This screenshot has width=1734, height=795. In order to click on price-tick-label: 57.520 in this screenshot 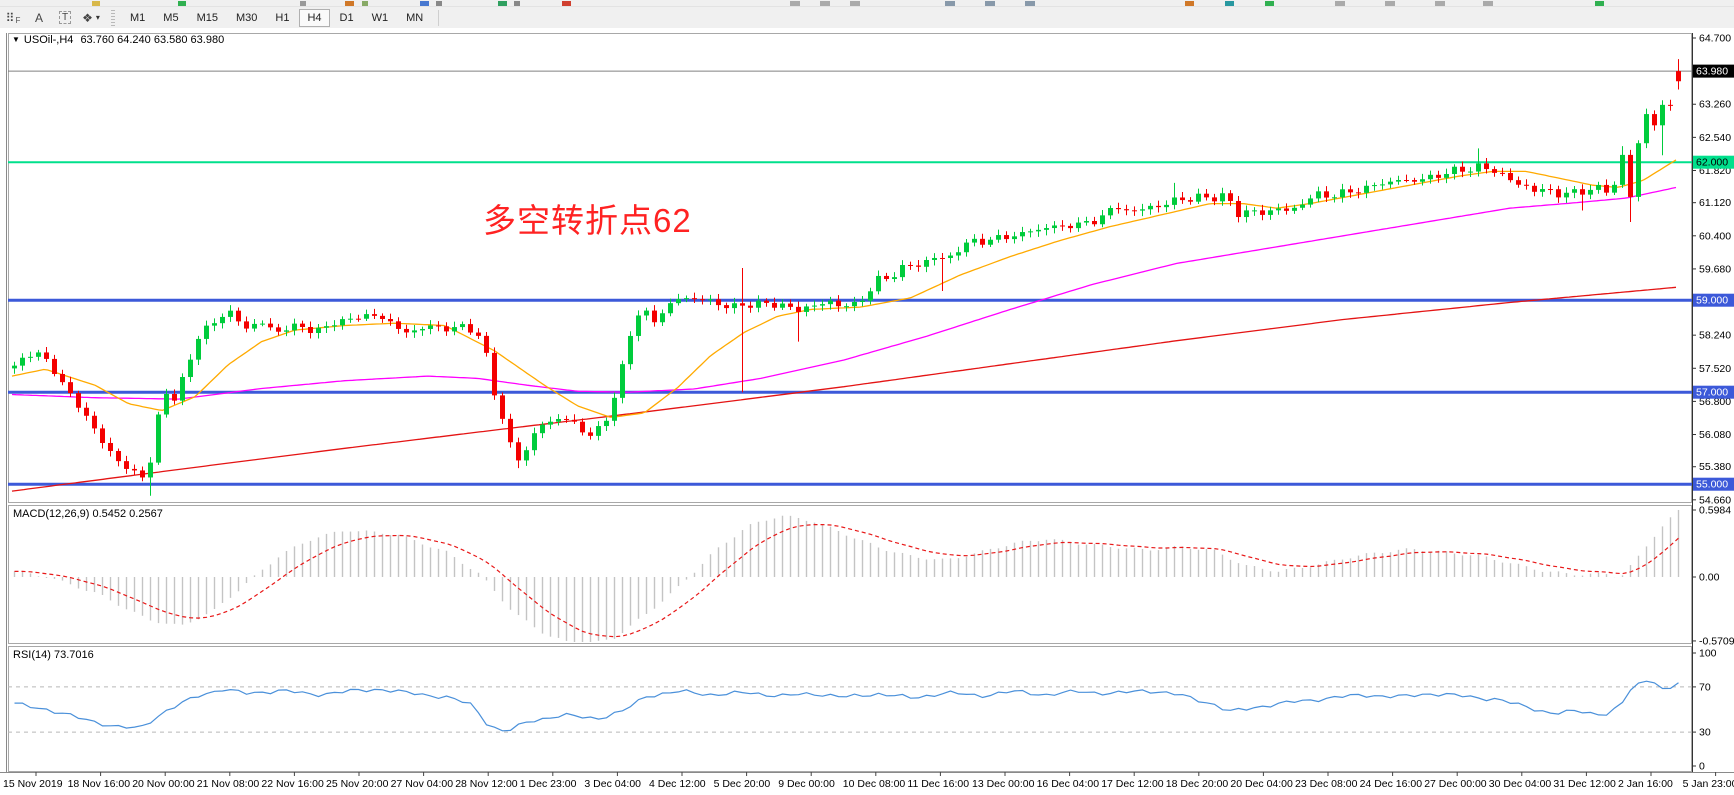, I will do `click(1715, 369)`.